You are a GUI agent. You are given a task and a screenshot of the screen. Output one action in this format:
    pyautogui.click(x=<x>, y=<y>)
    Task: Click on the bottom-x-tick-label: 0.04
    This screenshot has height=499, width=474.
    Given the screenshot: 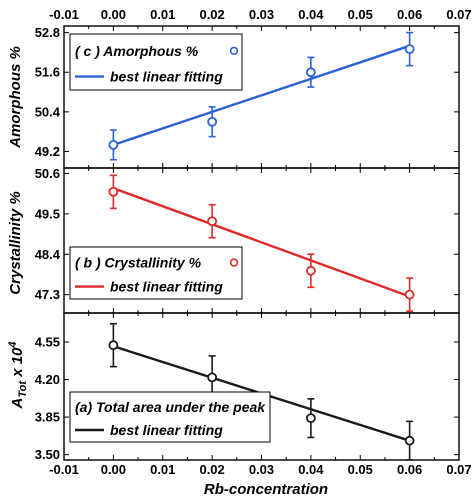 What is the action you would take?
    pyautogui.click(x=311, y=469)
    